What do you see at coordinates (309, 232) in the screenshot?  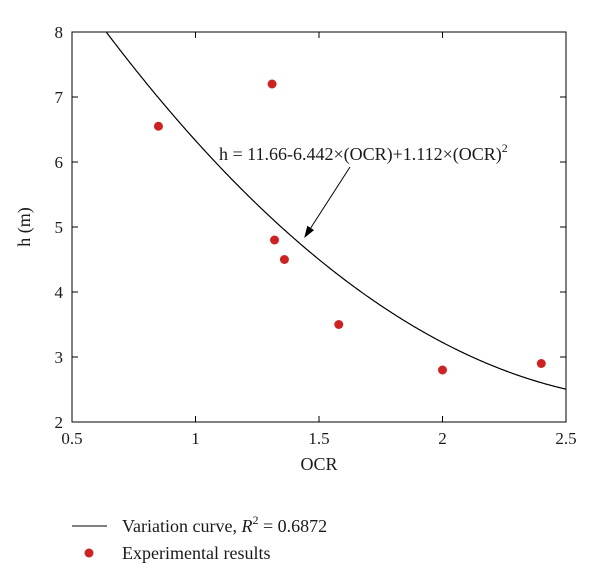 I see `annotation-arrowhead` at bounding box center [309, 232].